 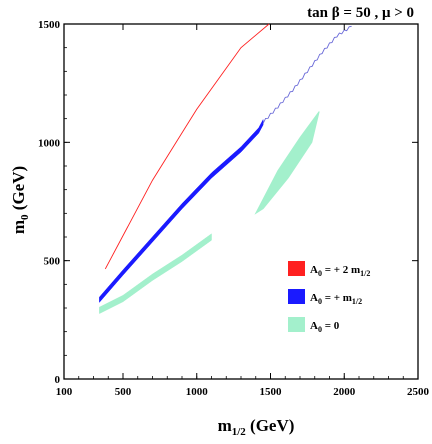 What do you see at coordinates (49, 143) in the screenshot?
I see `y-tick-label: 1000` at bounding box center [49, 143].